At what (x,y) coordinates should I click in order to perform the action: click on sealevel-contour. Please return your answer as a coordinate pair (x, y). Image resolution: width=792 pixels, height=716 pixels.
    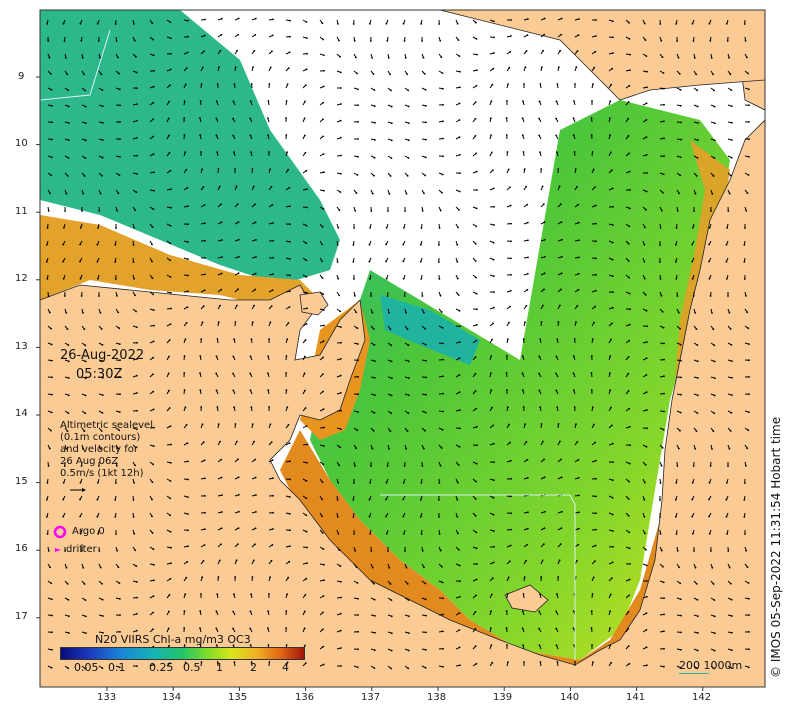
    Looking at the image, I should click on (478, 577).